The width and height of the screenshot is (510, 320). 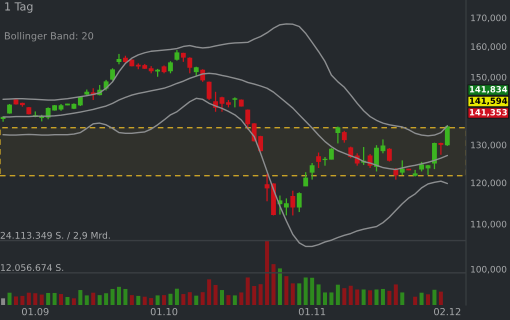 What do you see at coordinates (312, 312) in the screenshot?
I see `x-tick-label: 01.11` at bounding box center [312, 312].